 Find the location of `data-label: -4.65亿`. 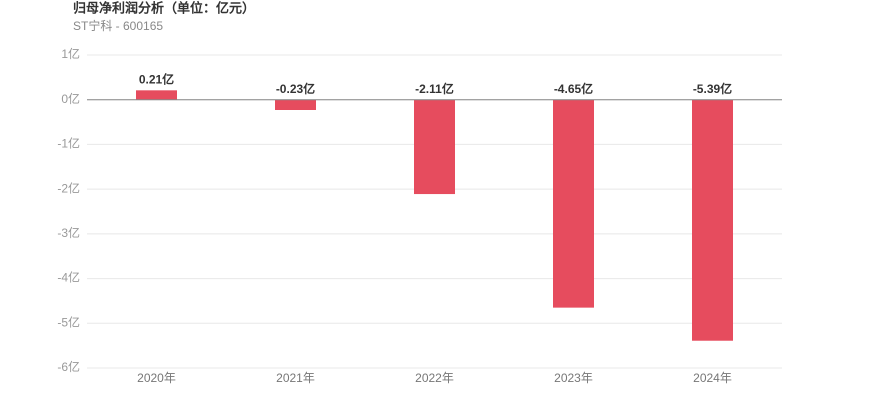

data-label: -4.65亿 is located at coordinates (573, 88).